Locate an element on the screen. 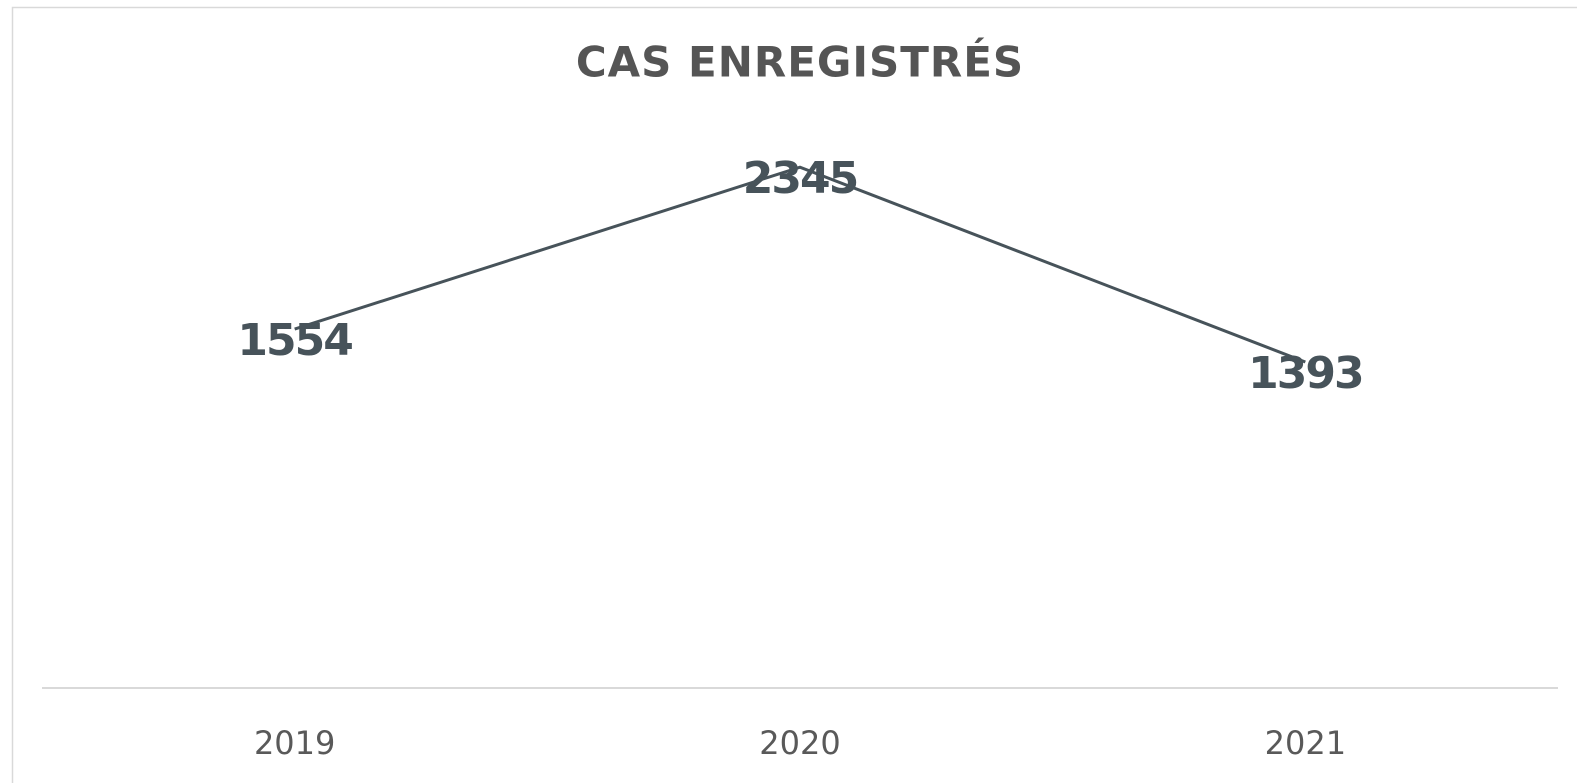 Image resolution: width=1577 pixels, height=783 pixels. data-label: 1554 is located at coordinates (294, 340).